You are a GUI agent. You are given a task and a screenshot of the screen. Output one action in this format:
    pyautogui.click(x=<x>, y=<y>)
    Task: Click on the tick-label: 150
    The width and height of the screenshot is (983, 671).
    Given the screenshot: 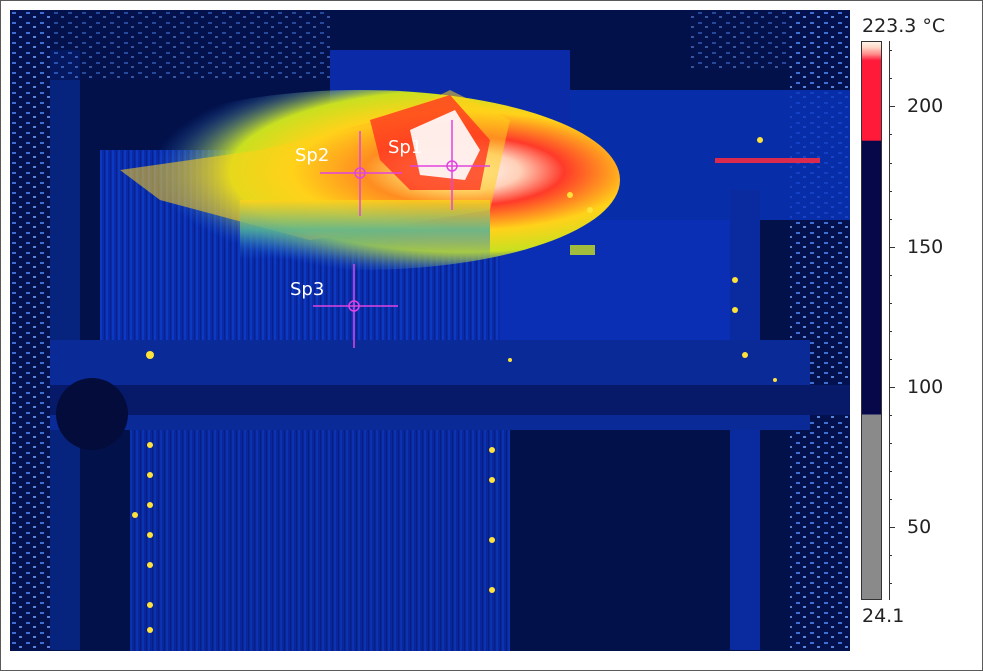 What is the action you would take?
    pyautogui.click(x=925, y=247)
    